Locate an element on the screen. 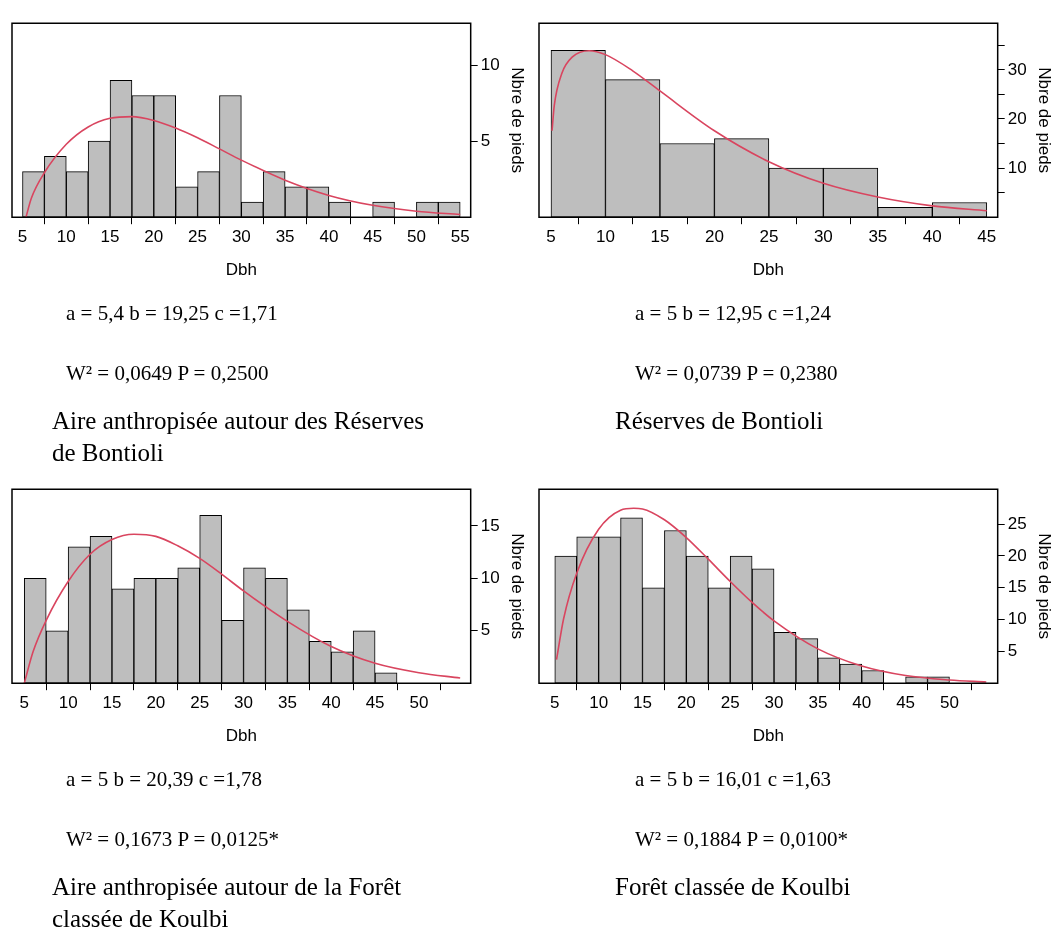 This screenshot has width=1054, height=941. text: W² = 0,0739 P = 0,2380 is located at coordinates (736, 373).